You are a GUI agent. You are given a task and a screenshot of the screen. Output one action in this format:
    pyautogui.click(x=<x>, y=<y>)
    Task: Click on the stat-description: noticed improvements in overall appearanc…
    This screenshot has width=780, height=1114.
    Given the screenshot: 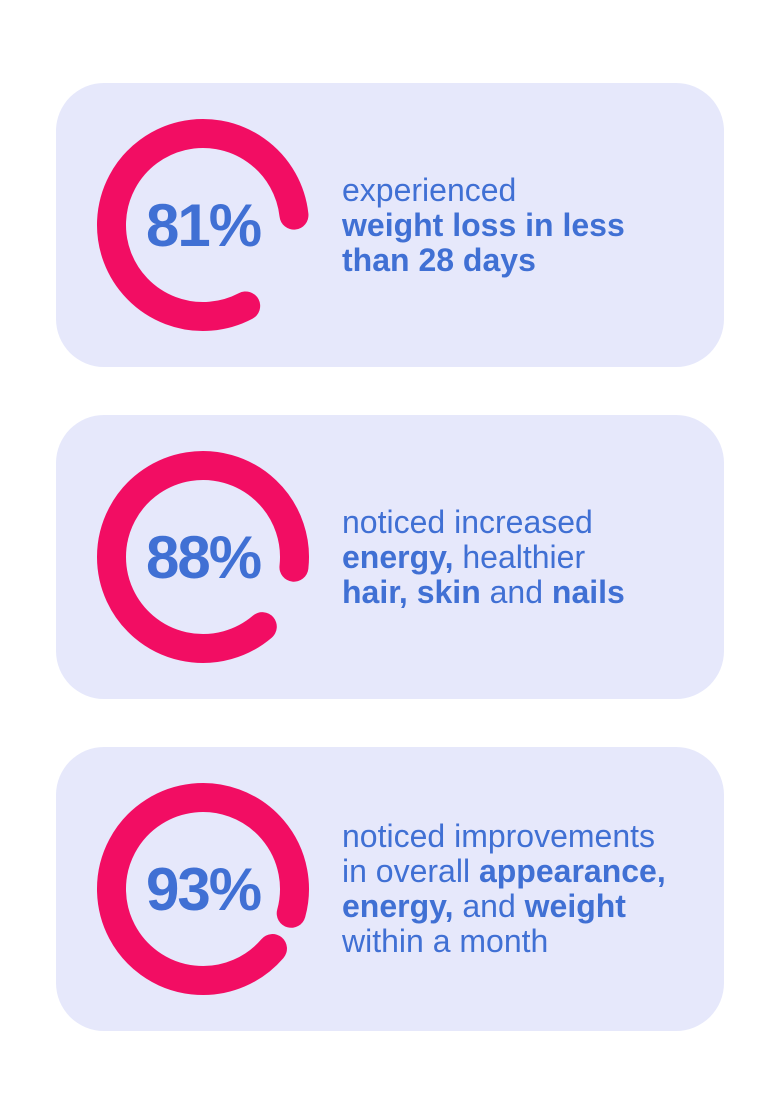 What is the action you would take?
    pyautogui.click(x=504, y=889)
    